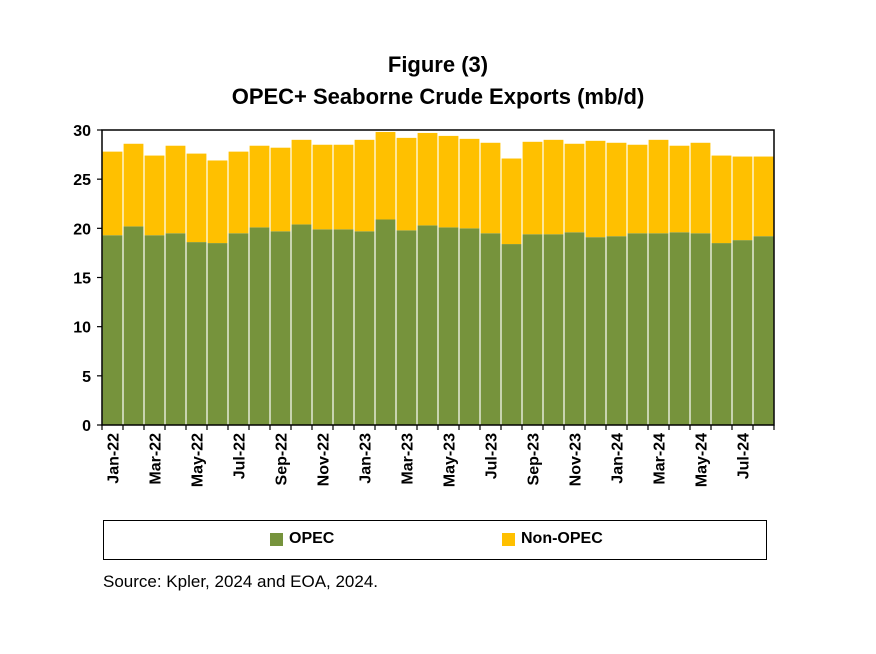  What do you see at coordinates (450, 460) in the screenshot?
I see `x-tick-label-may-23: May-23` at bounding box center [450, 460].